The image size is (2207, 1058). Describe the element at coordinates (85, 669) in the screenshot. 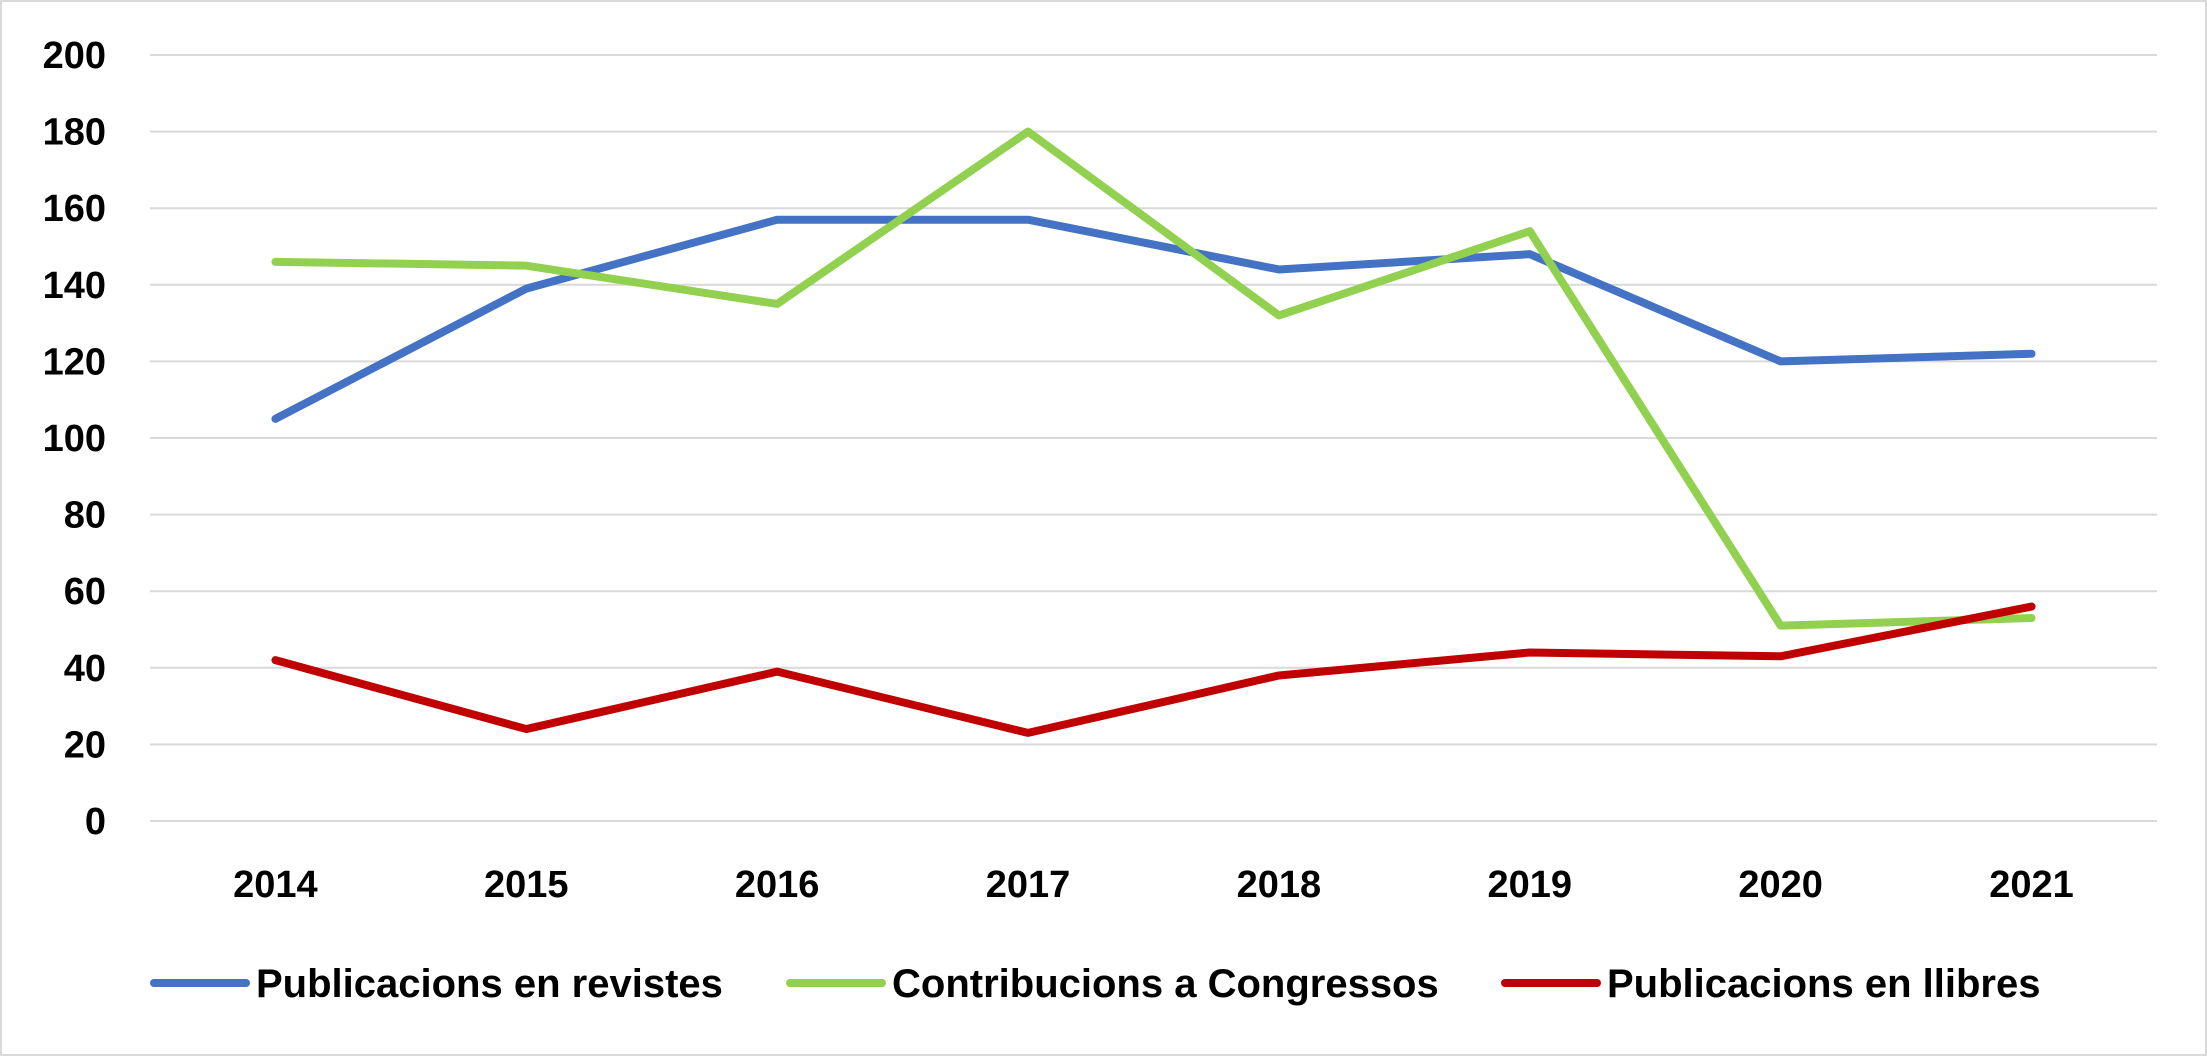

I see `y-tick-label: 40` at that location.